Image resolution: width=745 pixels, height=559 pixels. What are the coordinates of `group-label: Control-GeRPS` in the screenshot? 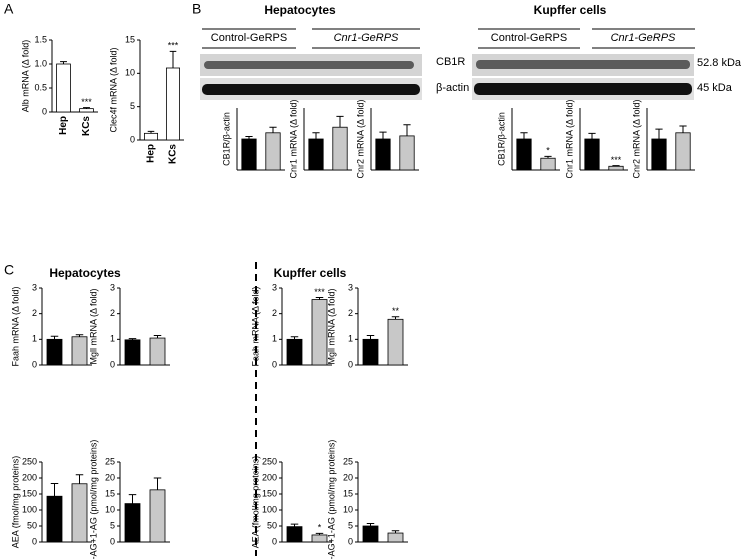 It's located at (249, 38).